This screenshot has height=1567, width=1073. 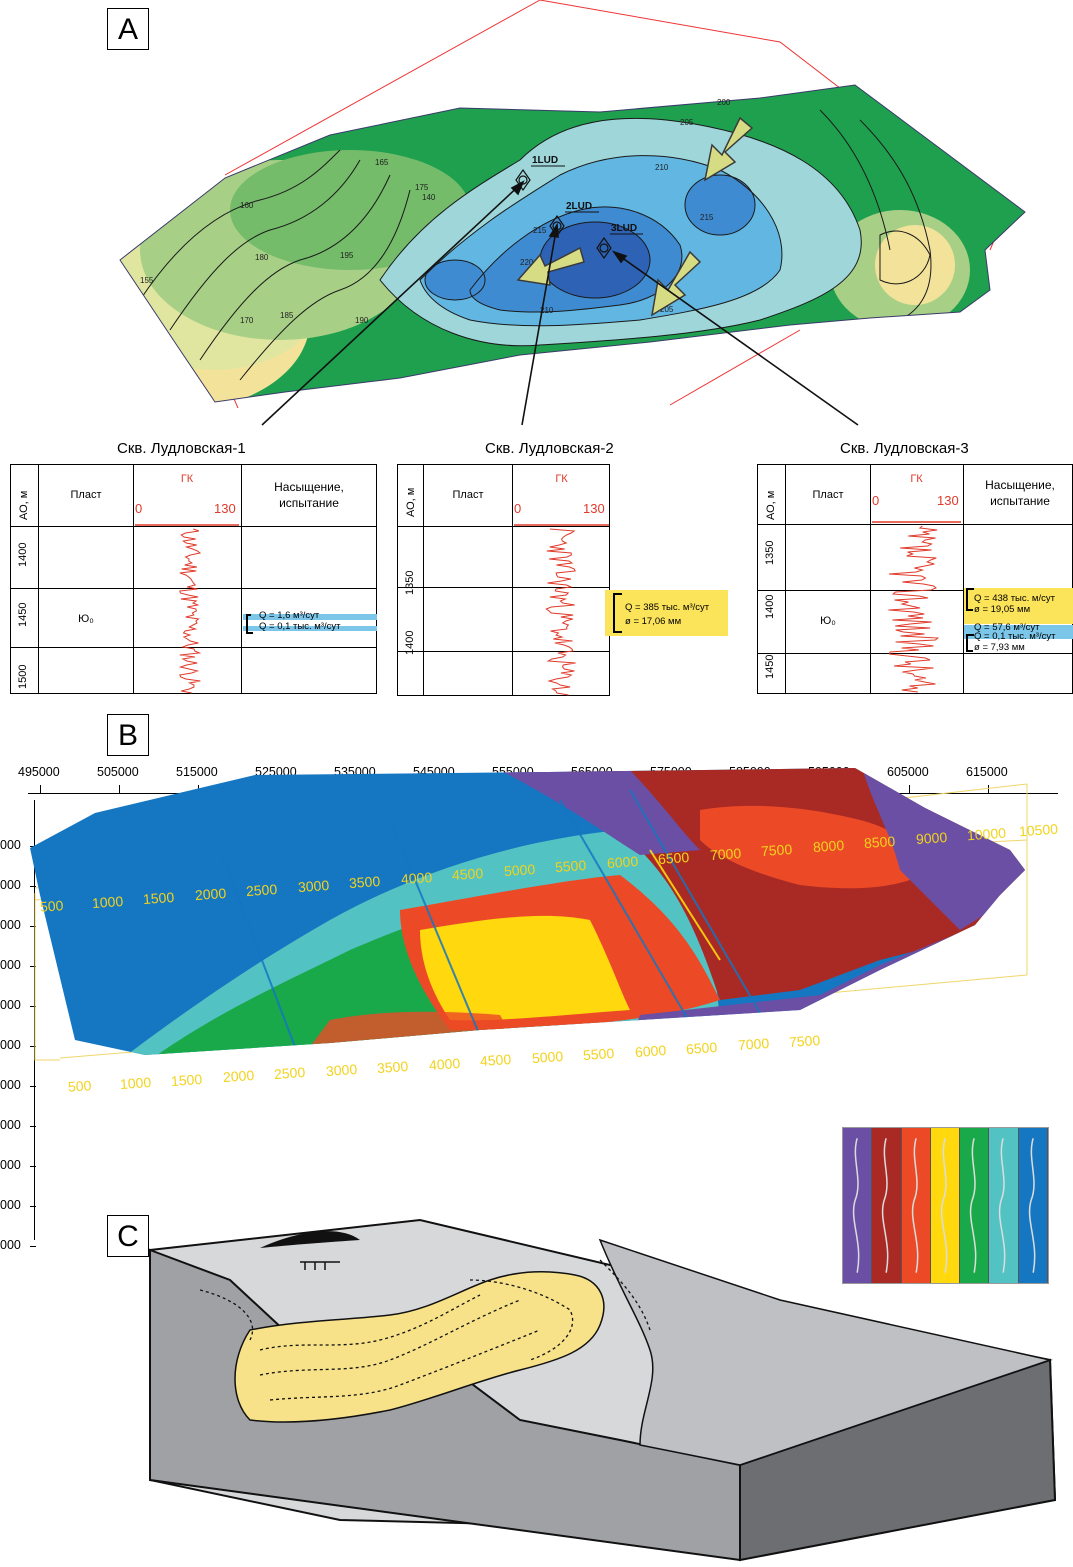 I want to click on contour-label: 175, so click(x=422, y=187).